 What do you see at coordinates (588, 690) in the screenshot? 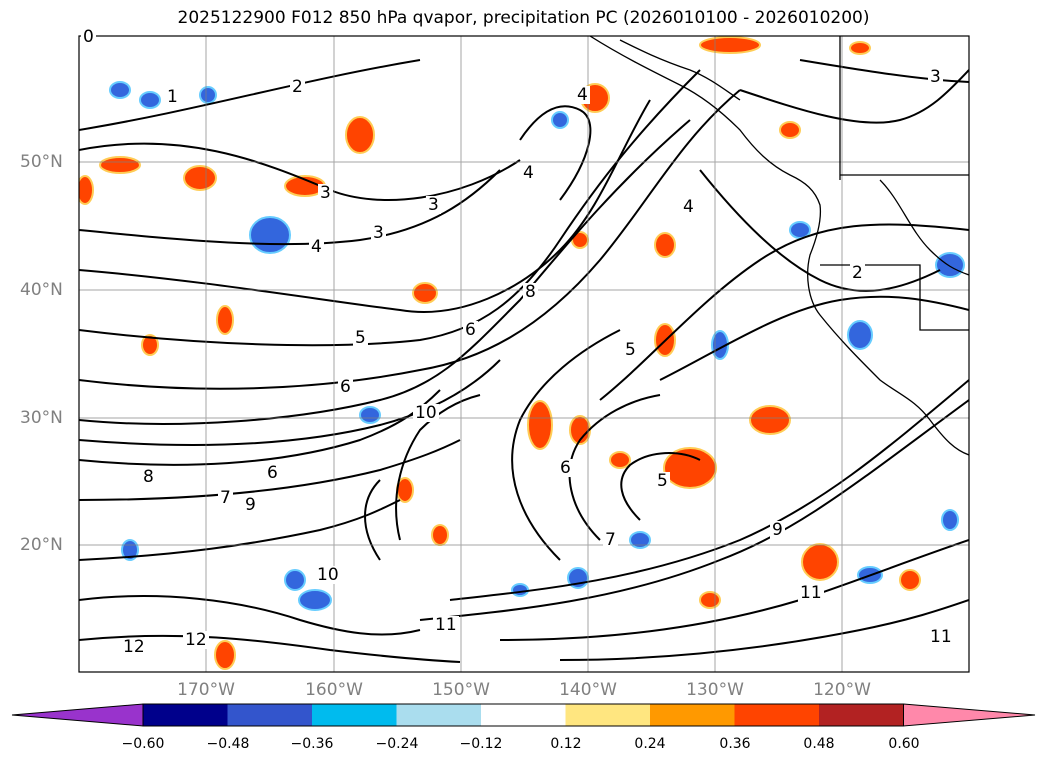
I see `lon-label-140w: 140°W` at bounding box center [588, 690].